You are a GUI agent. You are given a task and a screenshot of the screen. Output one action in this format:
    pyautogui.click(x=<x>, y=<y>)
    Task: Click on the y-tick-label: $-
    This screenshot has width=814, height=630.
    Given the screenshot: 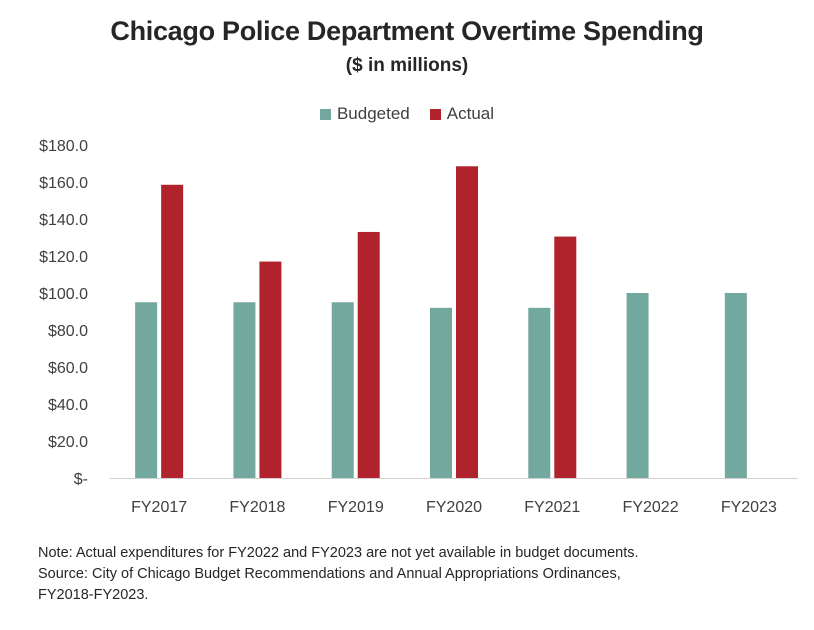 What is the action you would take?
    pyautogui.click(x=81, y=479)
    